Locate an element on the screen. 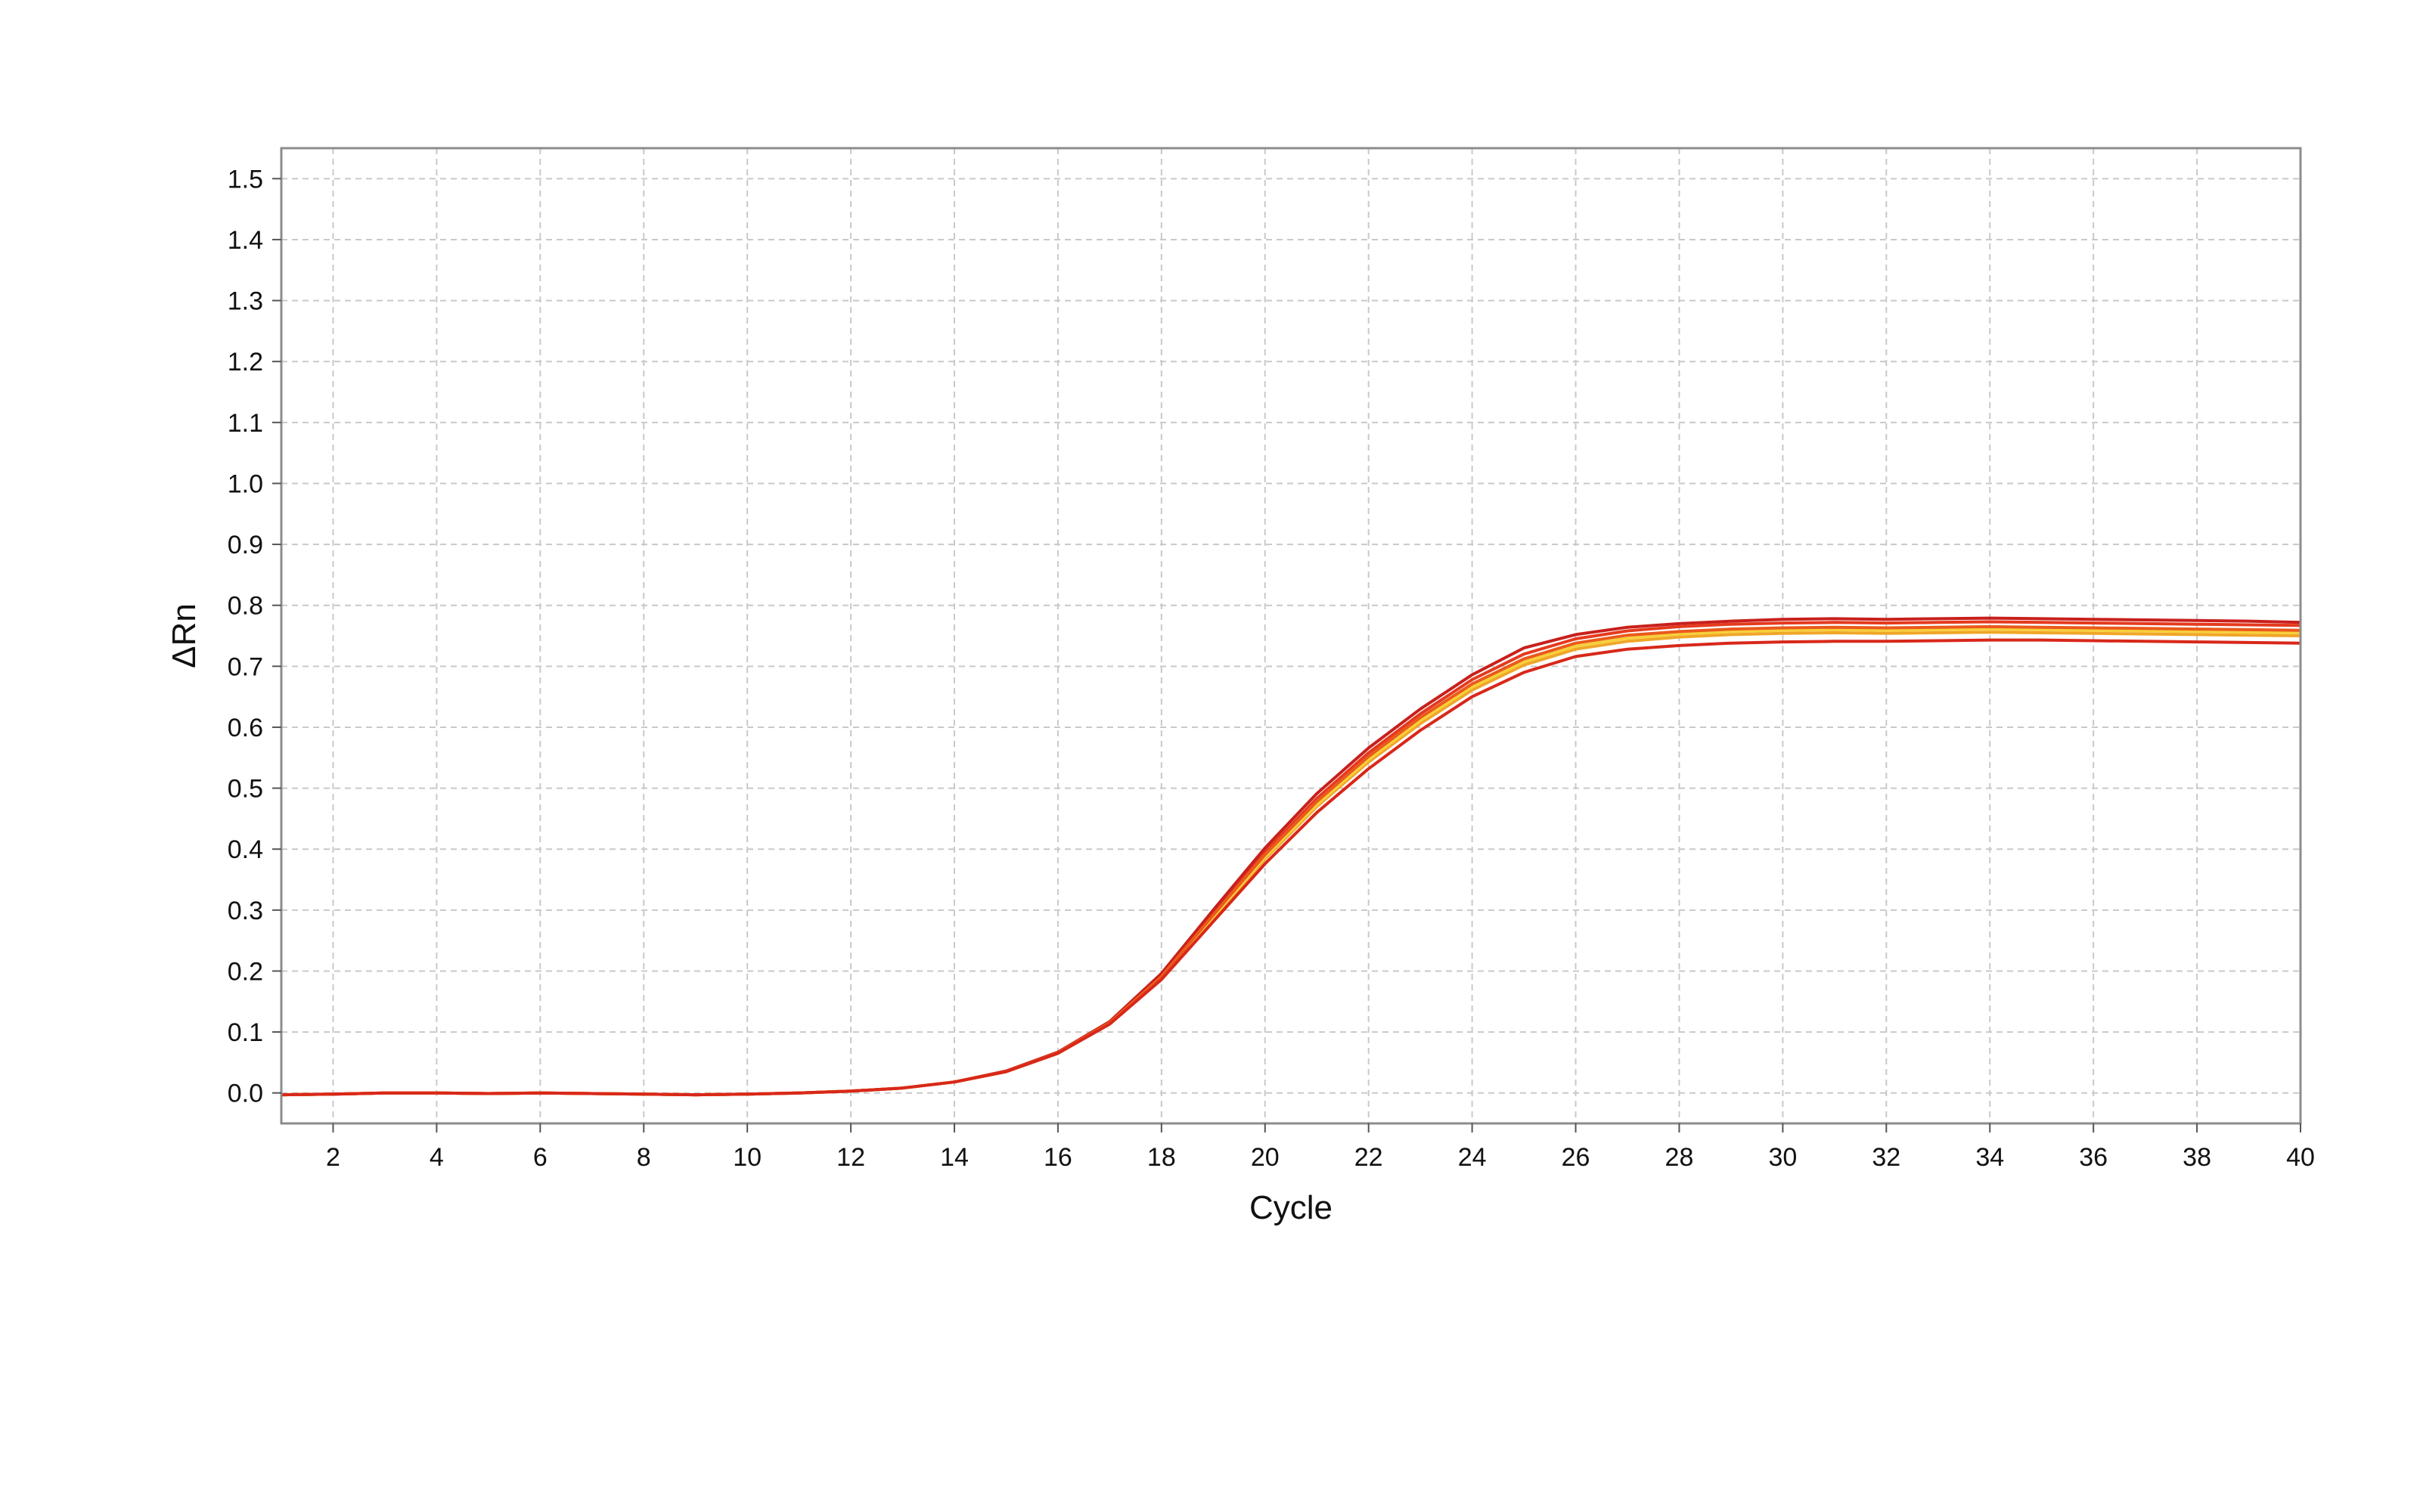 The image size is (2420, 1512). x-tick-label: 12 is located at coordinates (850, 1157).